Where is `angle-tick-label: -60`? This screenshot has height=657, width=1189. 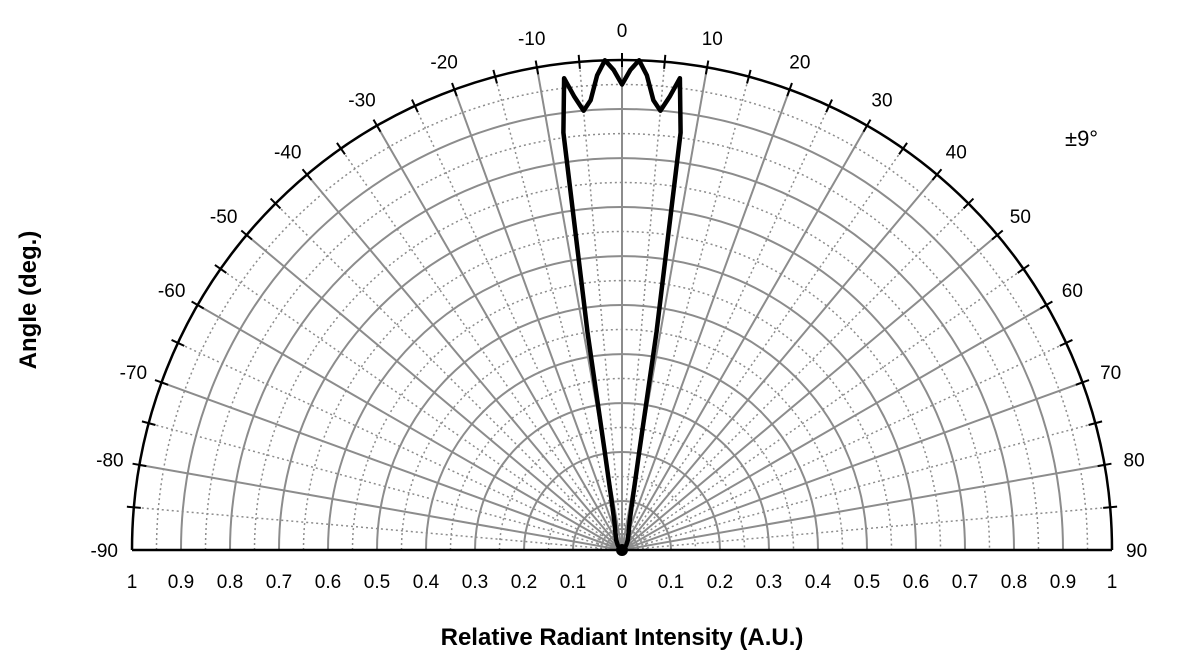
angle-tick-label: -60 is located at coordinates (171, 291).